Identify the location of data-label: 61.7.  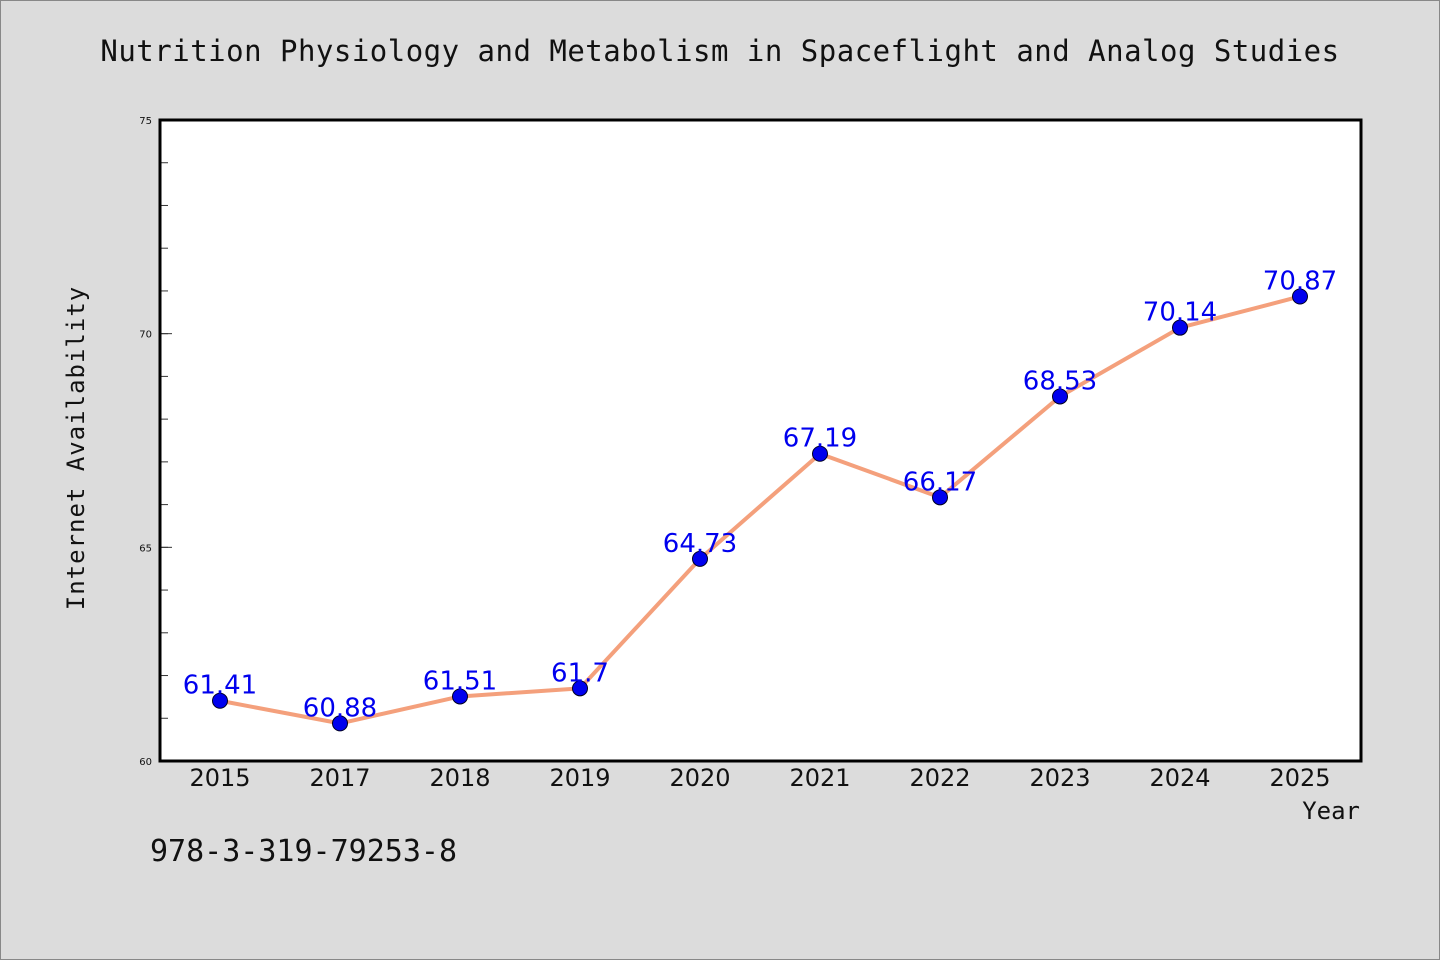
(580, 673).